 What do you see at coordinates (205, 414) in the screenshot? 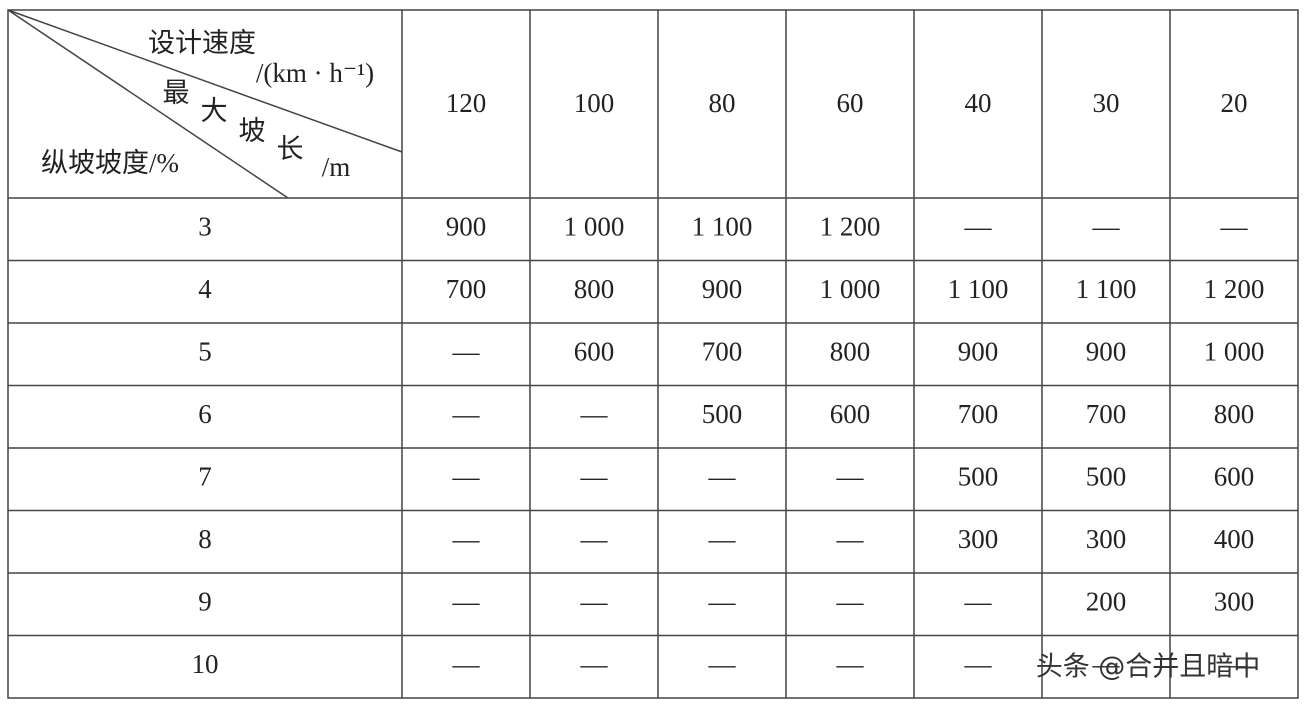
I see `row-header: 6` at bounding box center [205, 414].